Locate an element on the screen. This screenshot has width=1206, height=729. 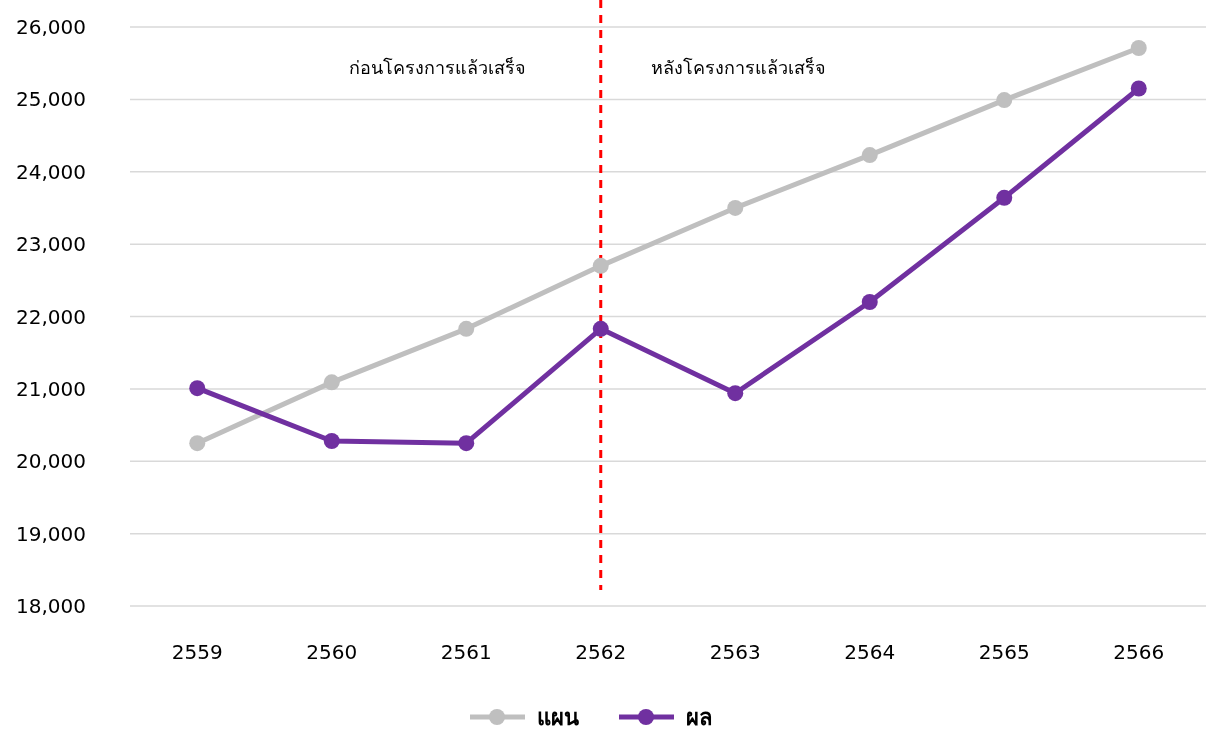
x-tick-label: 2563 is located at coordinates (735, 652).